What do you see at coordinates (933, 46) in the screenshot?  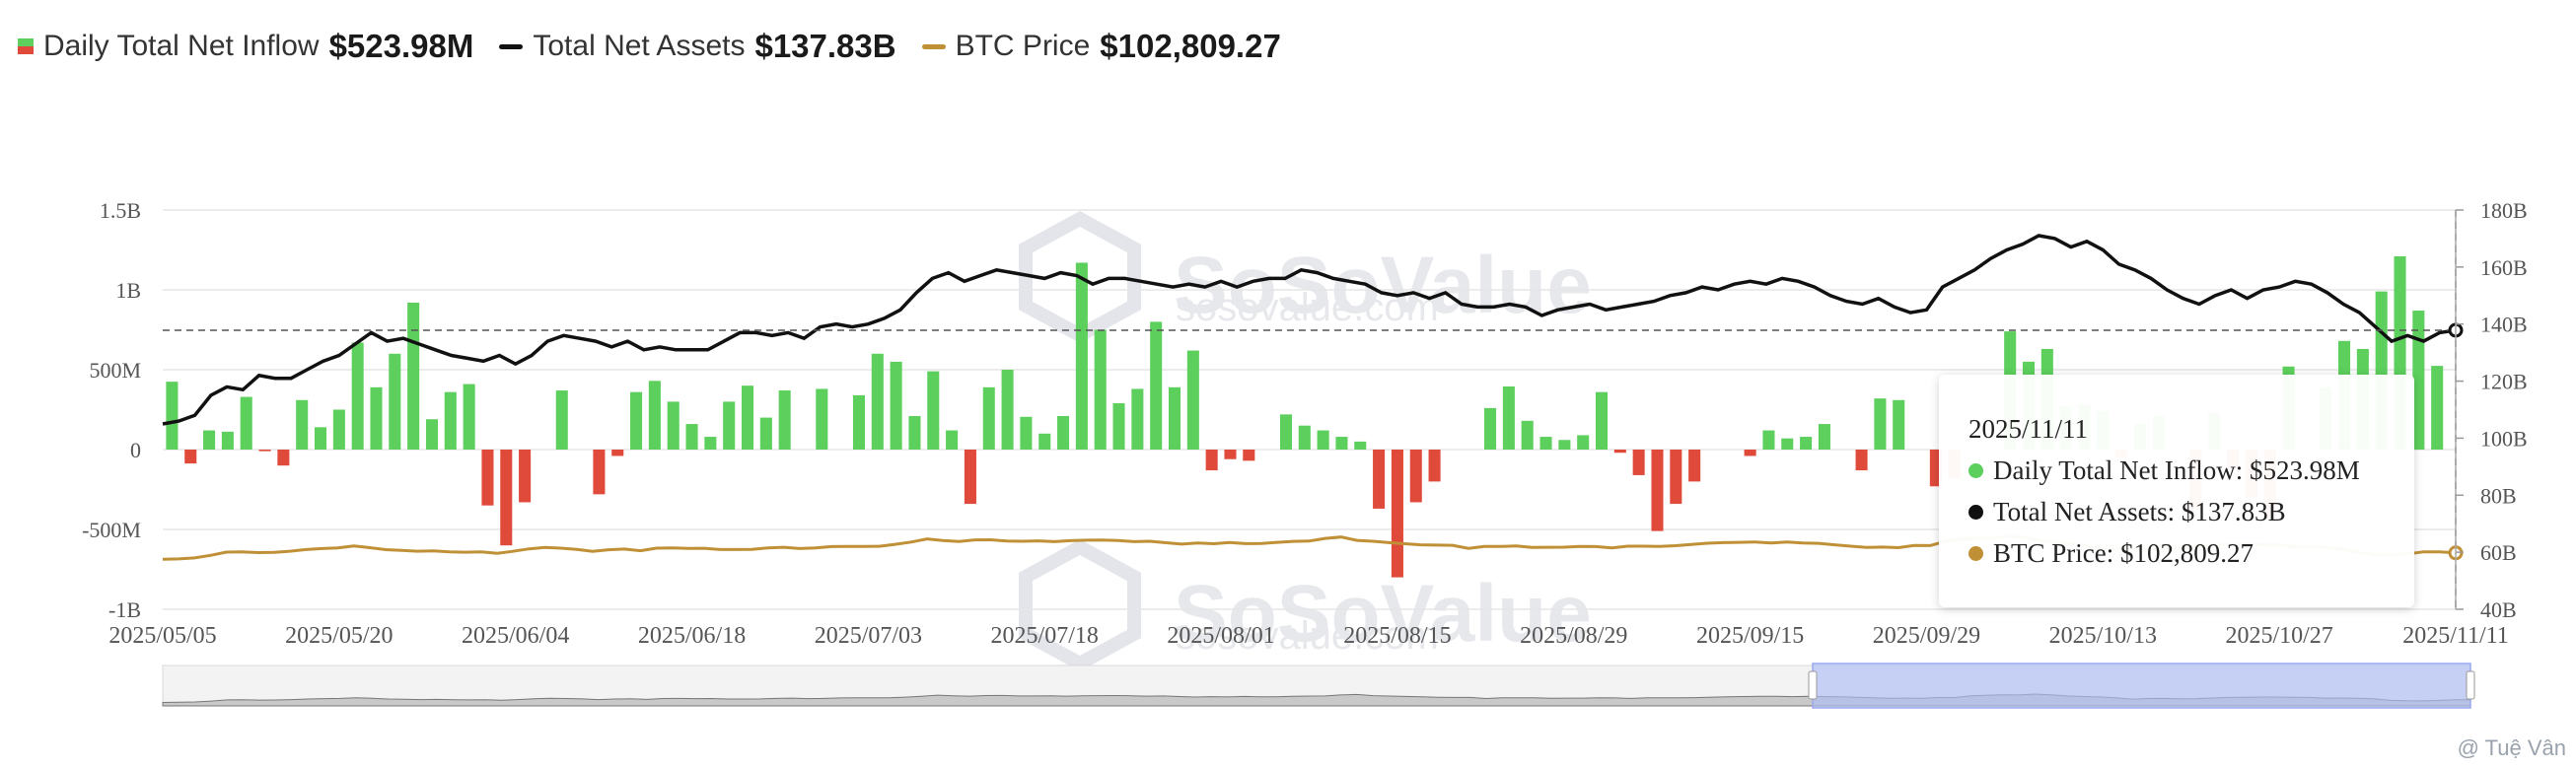 I see `legend-swatch-btc` at bounding box center [933, 46].